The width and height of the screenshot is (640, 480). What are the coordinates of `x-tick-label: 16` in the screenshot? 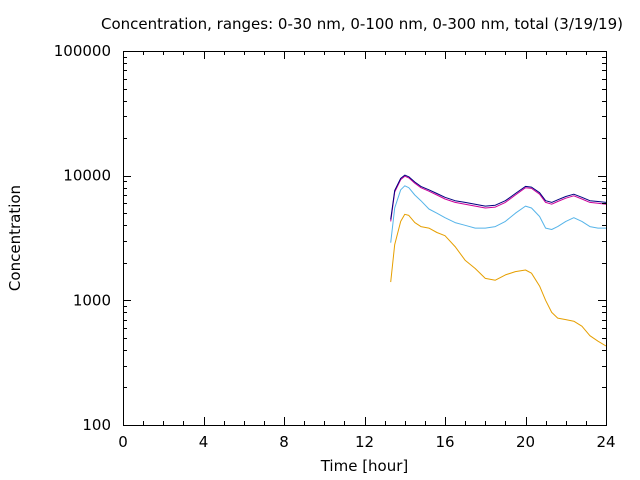 It's located at (444, 442).